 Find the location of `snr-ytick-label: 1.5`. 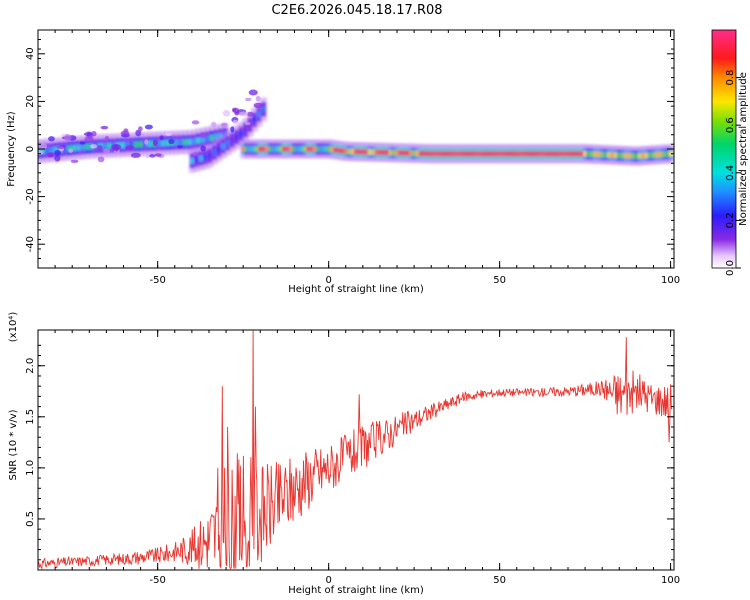

snr-ytick-label: 1.5 is located at coordinates (30, 417).